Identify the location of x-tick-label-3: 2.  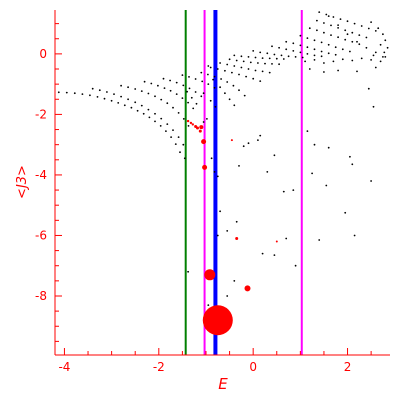
(348, 367).